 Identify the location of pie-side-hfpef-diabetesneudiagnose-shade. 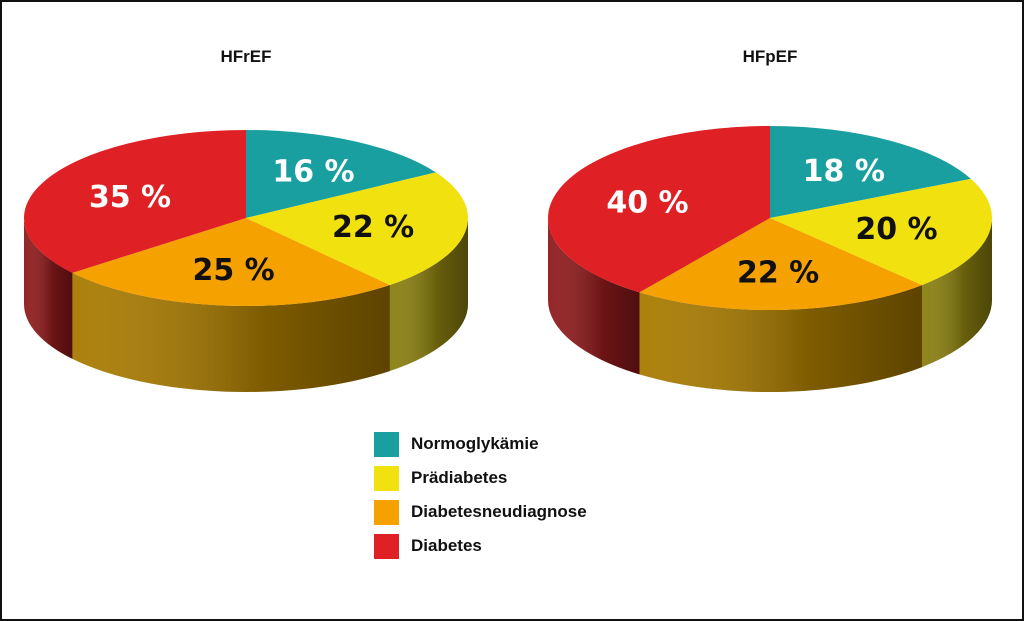
(780, 338).